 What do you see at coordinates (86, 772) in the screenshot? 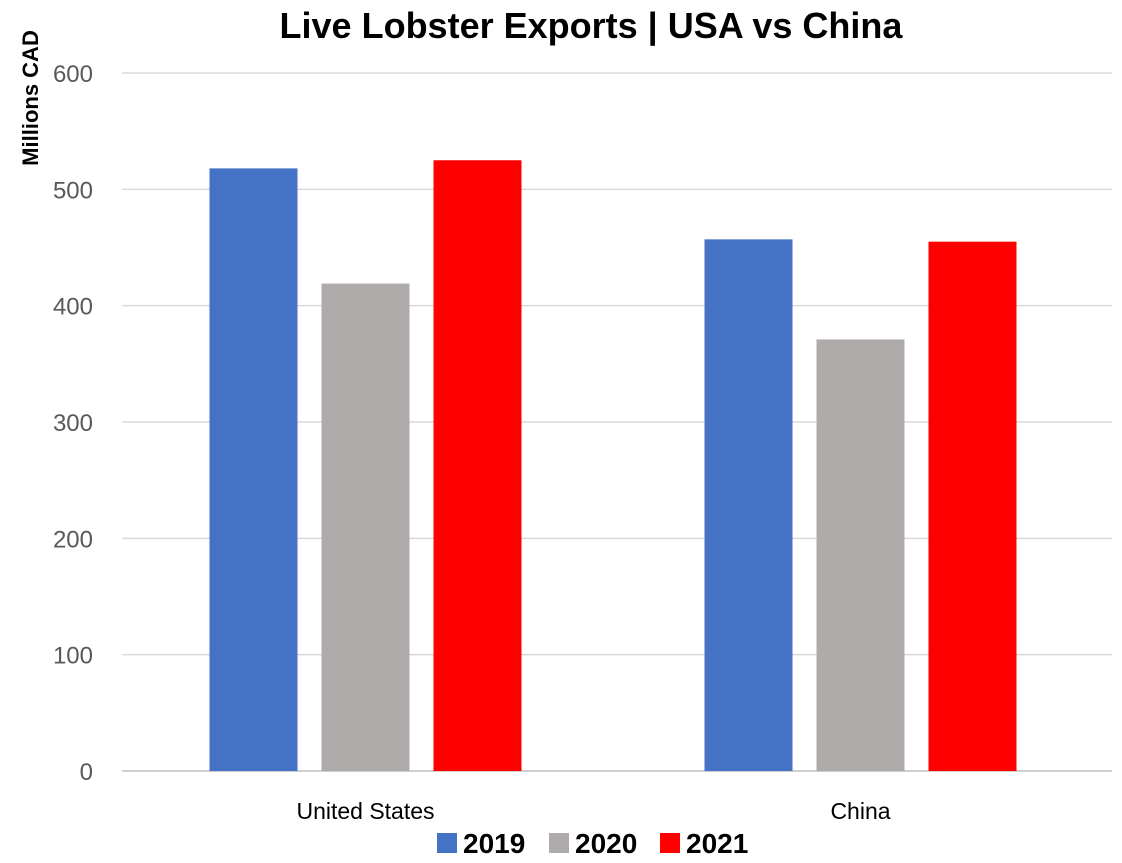
I see `y-tick-label: 0` at bounding box center [86, 772].